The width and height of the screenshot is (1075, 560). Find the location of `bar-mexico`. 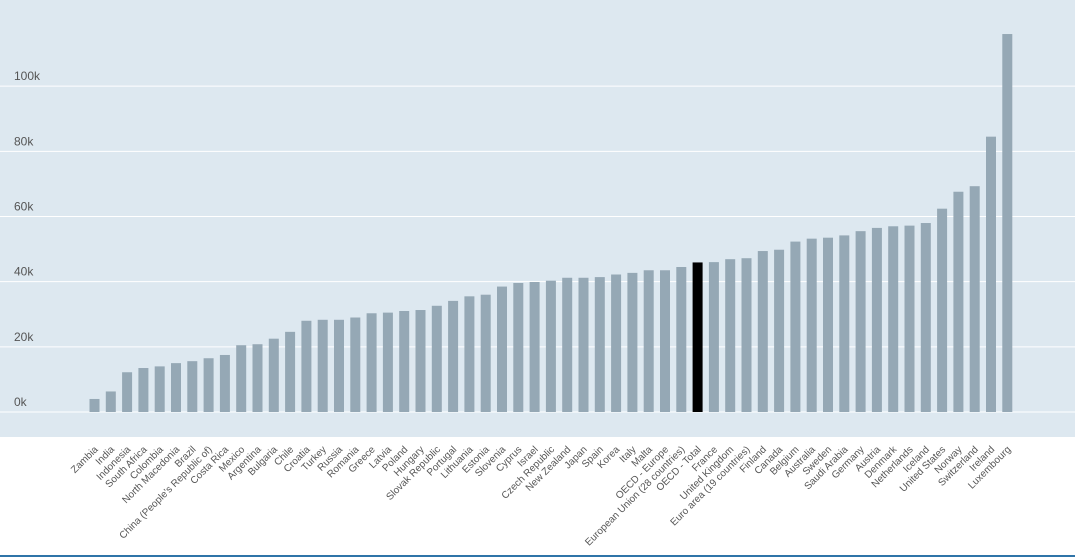

bar-mexico is located at coordinates (241, 378).